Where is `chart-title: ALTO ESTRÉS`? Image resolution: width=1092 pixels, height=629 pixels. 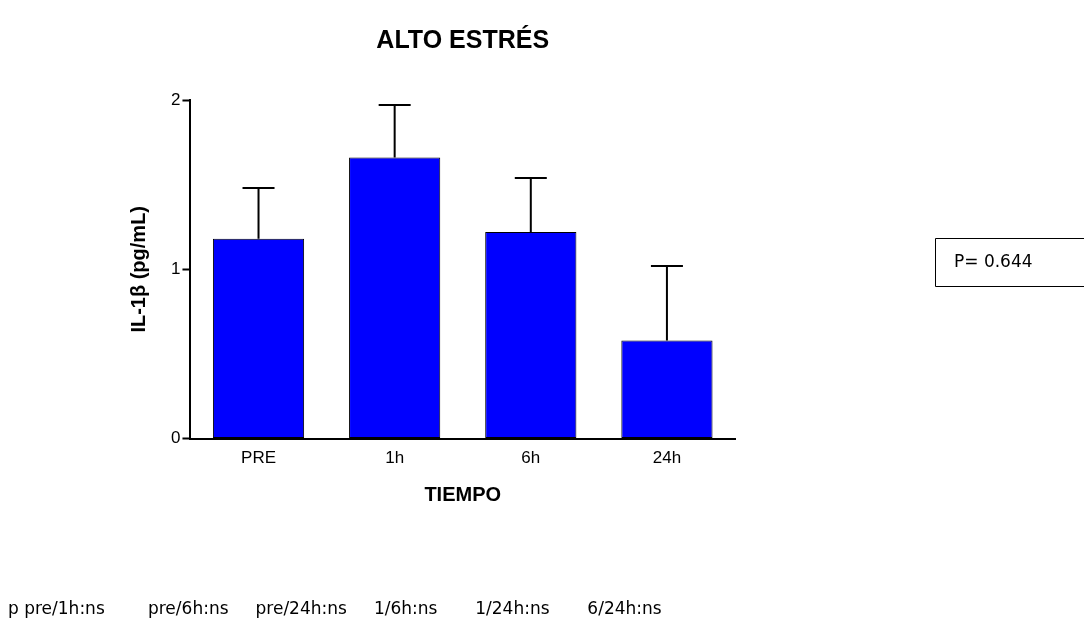 chart-title: ALTO ESTRÉS is located at coordinates (463, 38).